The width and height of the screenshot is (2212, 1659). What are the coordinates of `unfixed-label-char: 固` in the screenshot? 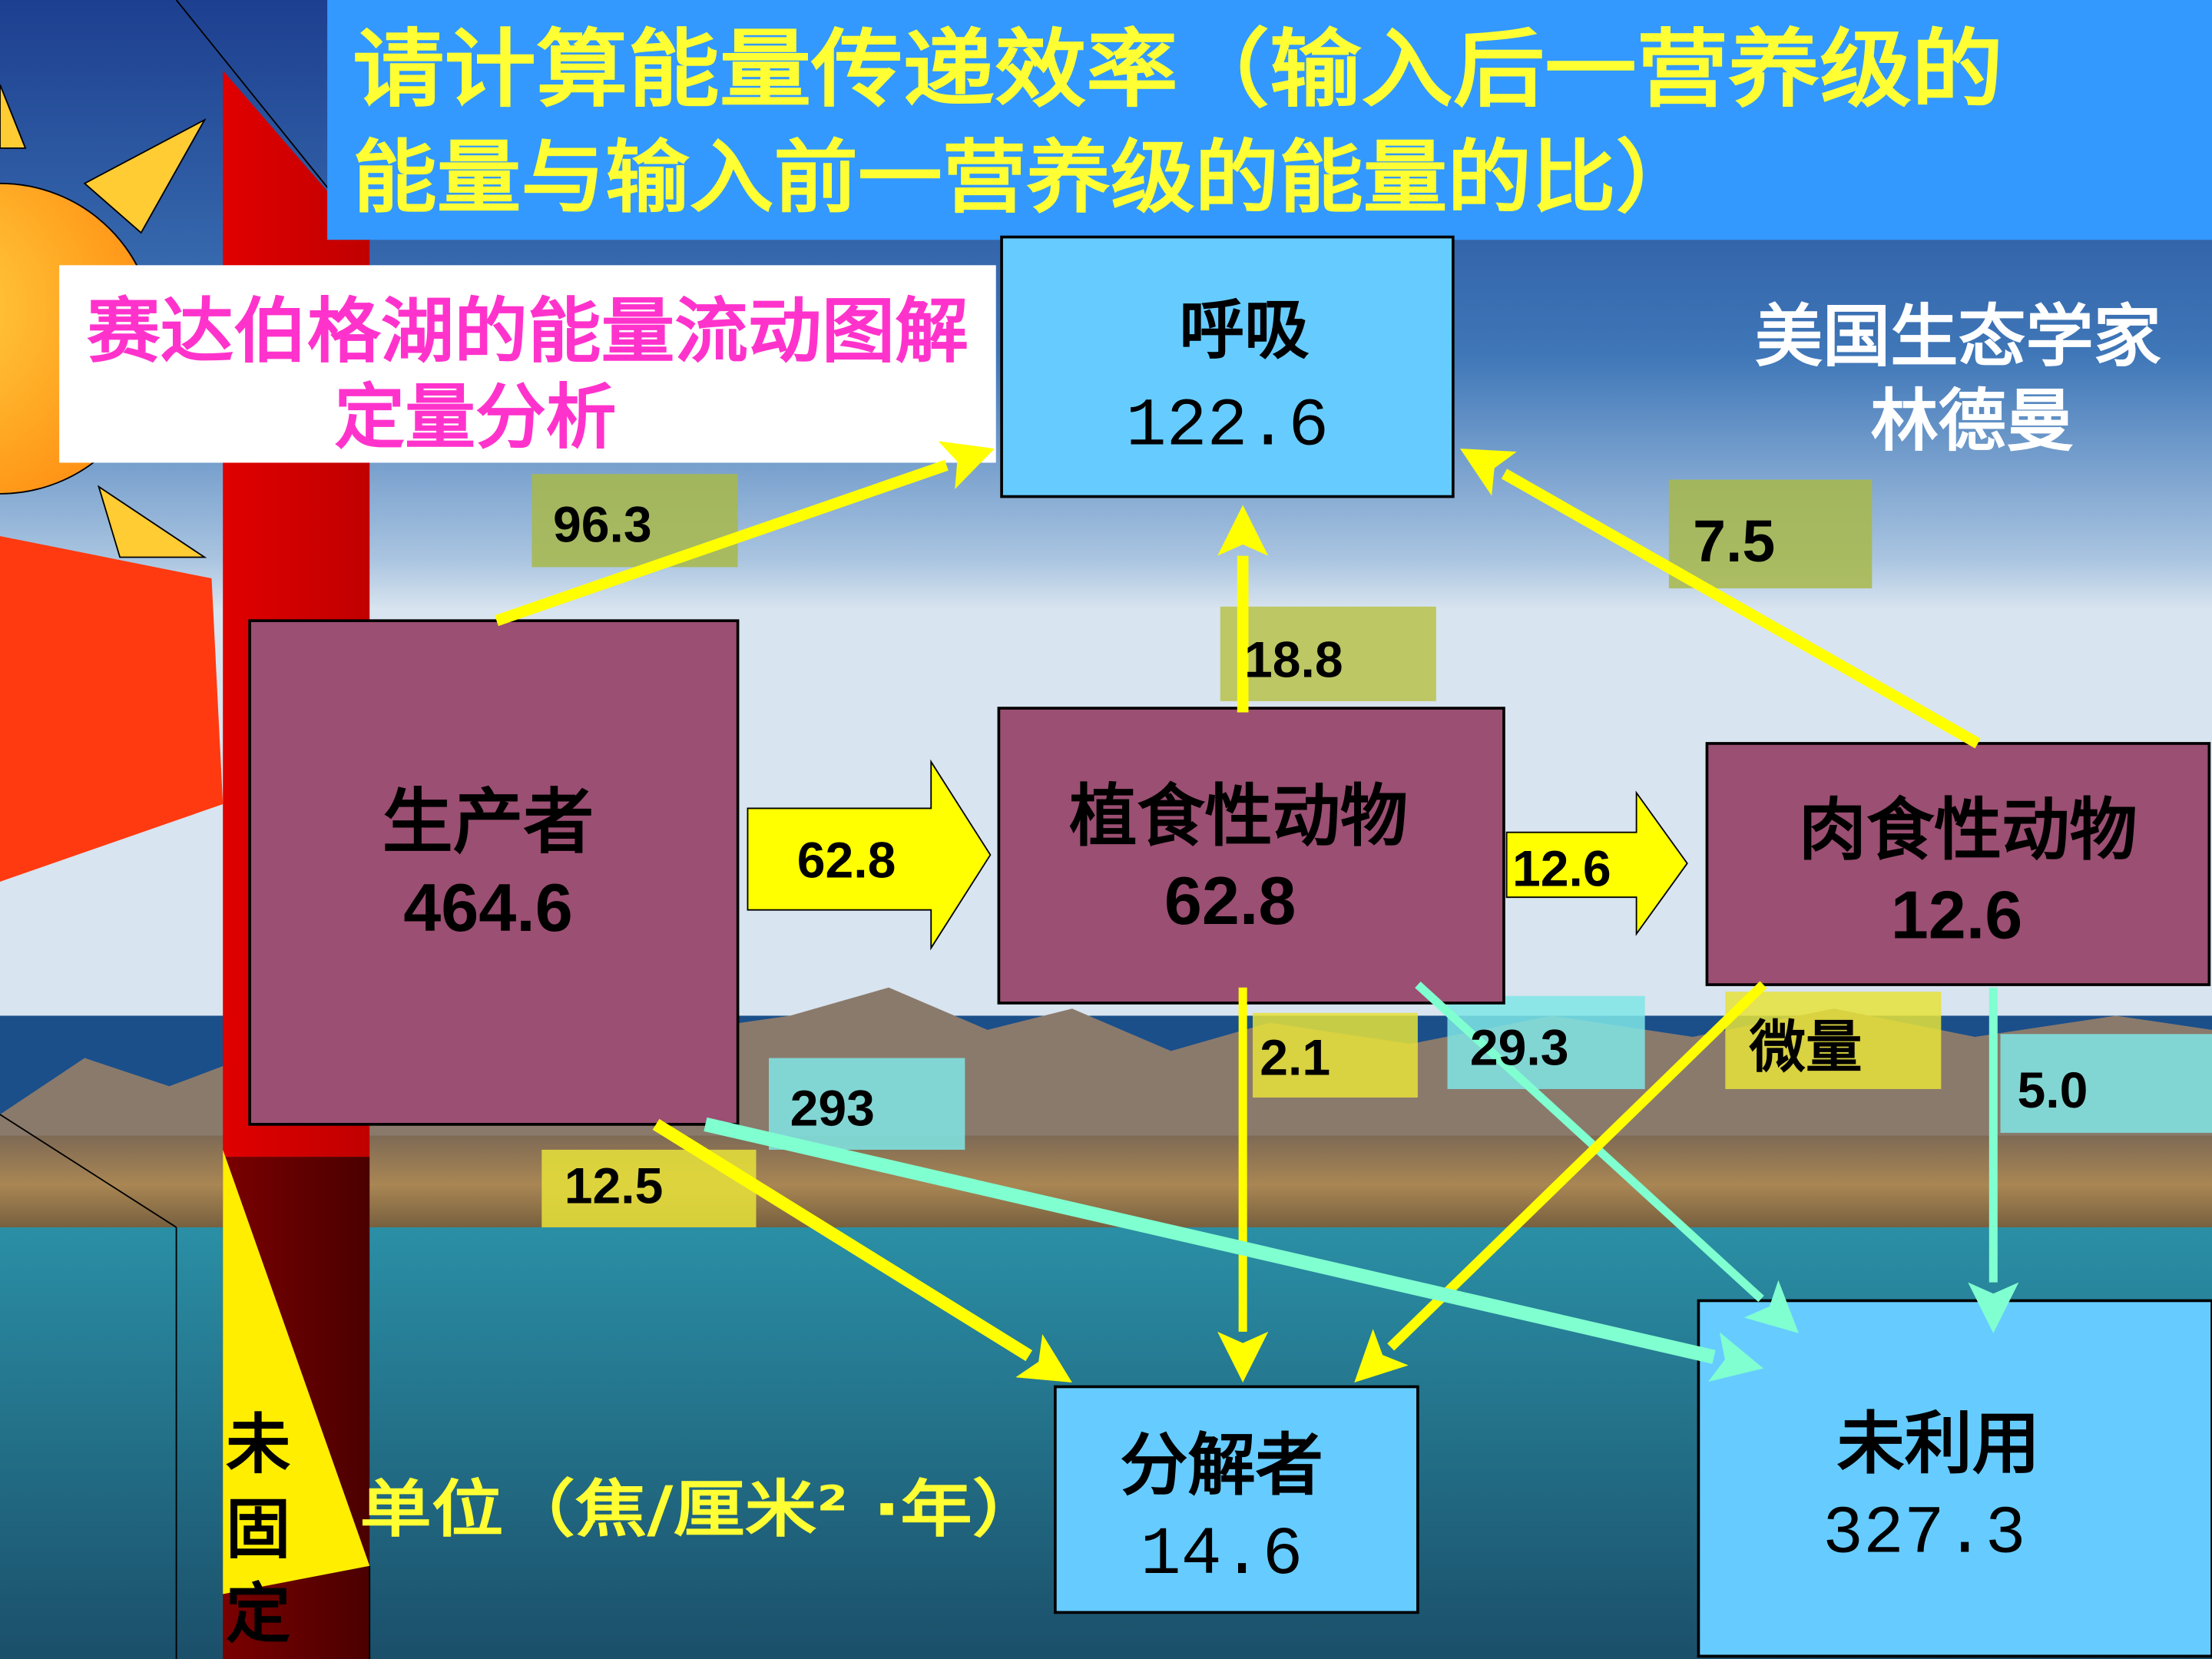 It's located at (258, 1529).